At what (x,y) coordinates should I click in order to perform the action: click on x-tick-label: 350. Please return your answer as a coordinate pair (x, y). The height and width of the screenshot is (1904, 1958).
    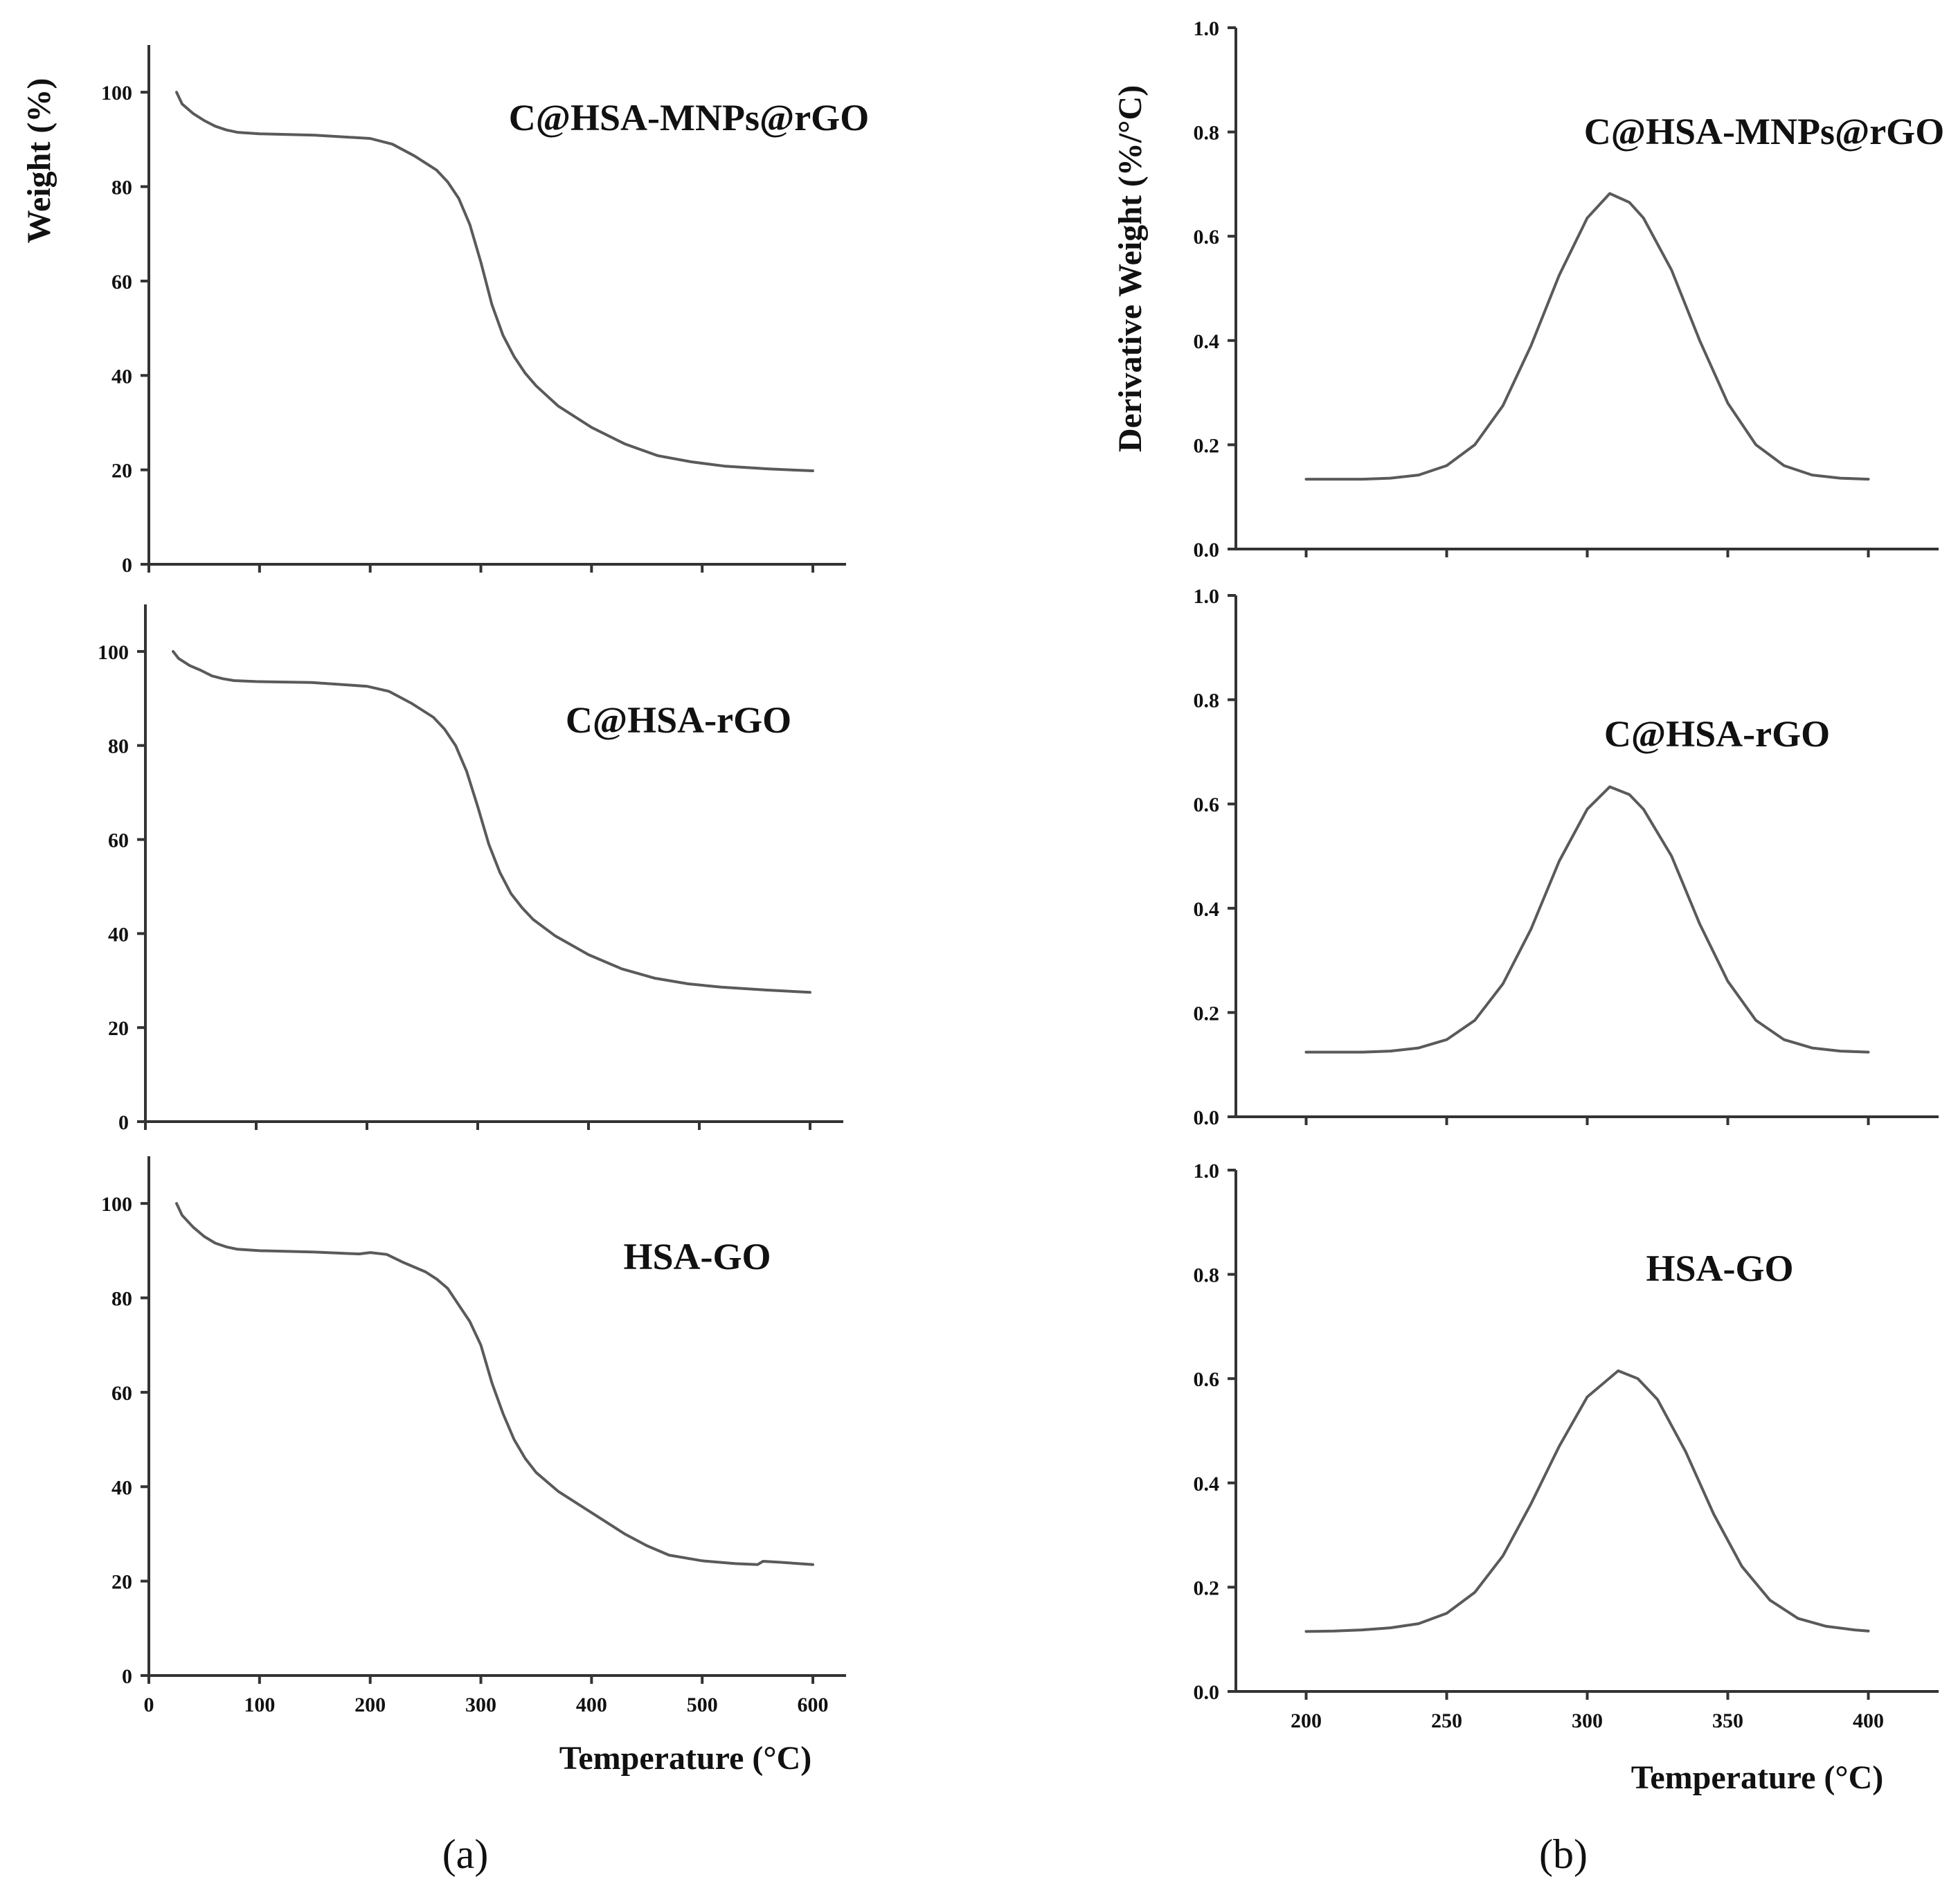
    Looking at the image, I should click on (1727, 1720).